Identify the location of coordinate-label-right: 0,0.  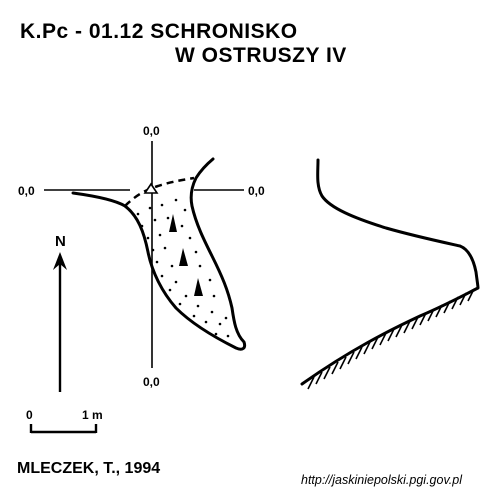
(256, 191).